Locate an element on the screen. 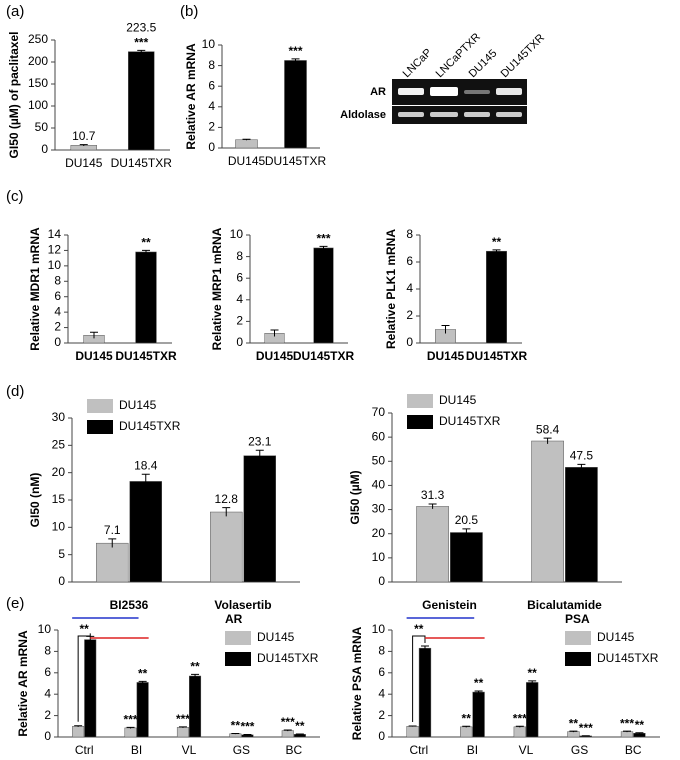 The image size is (680, 760). y-tick-label: 2 is located at coordinates (57, 327).